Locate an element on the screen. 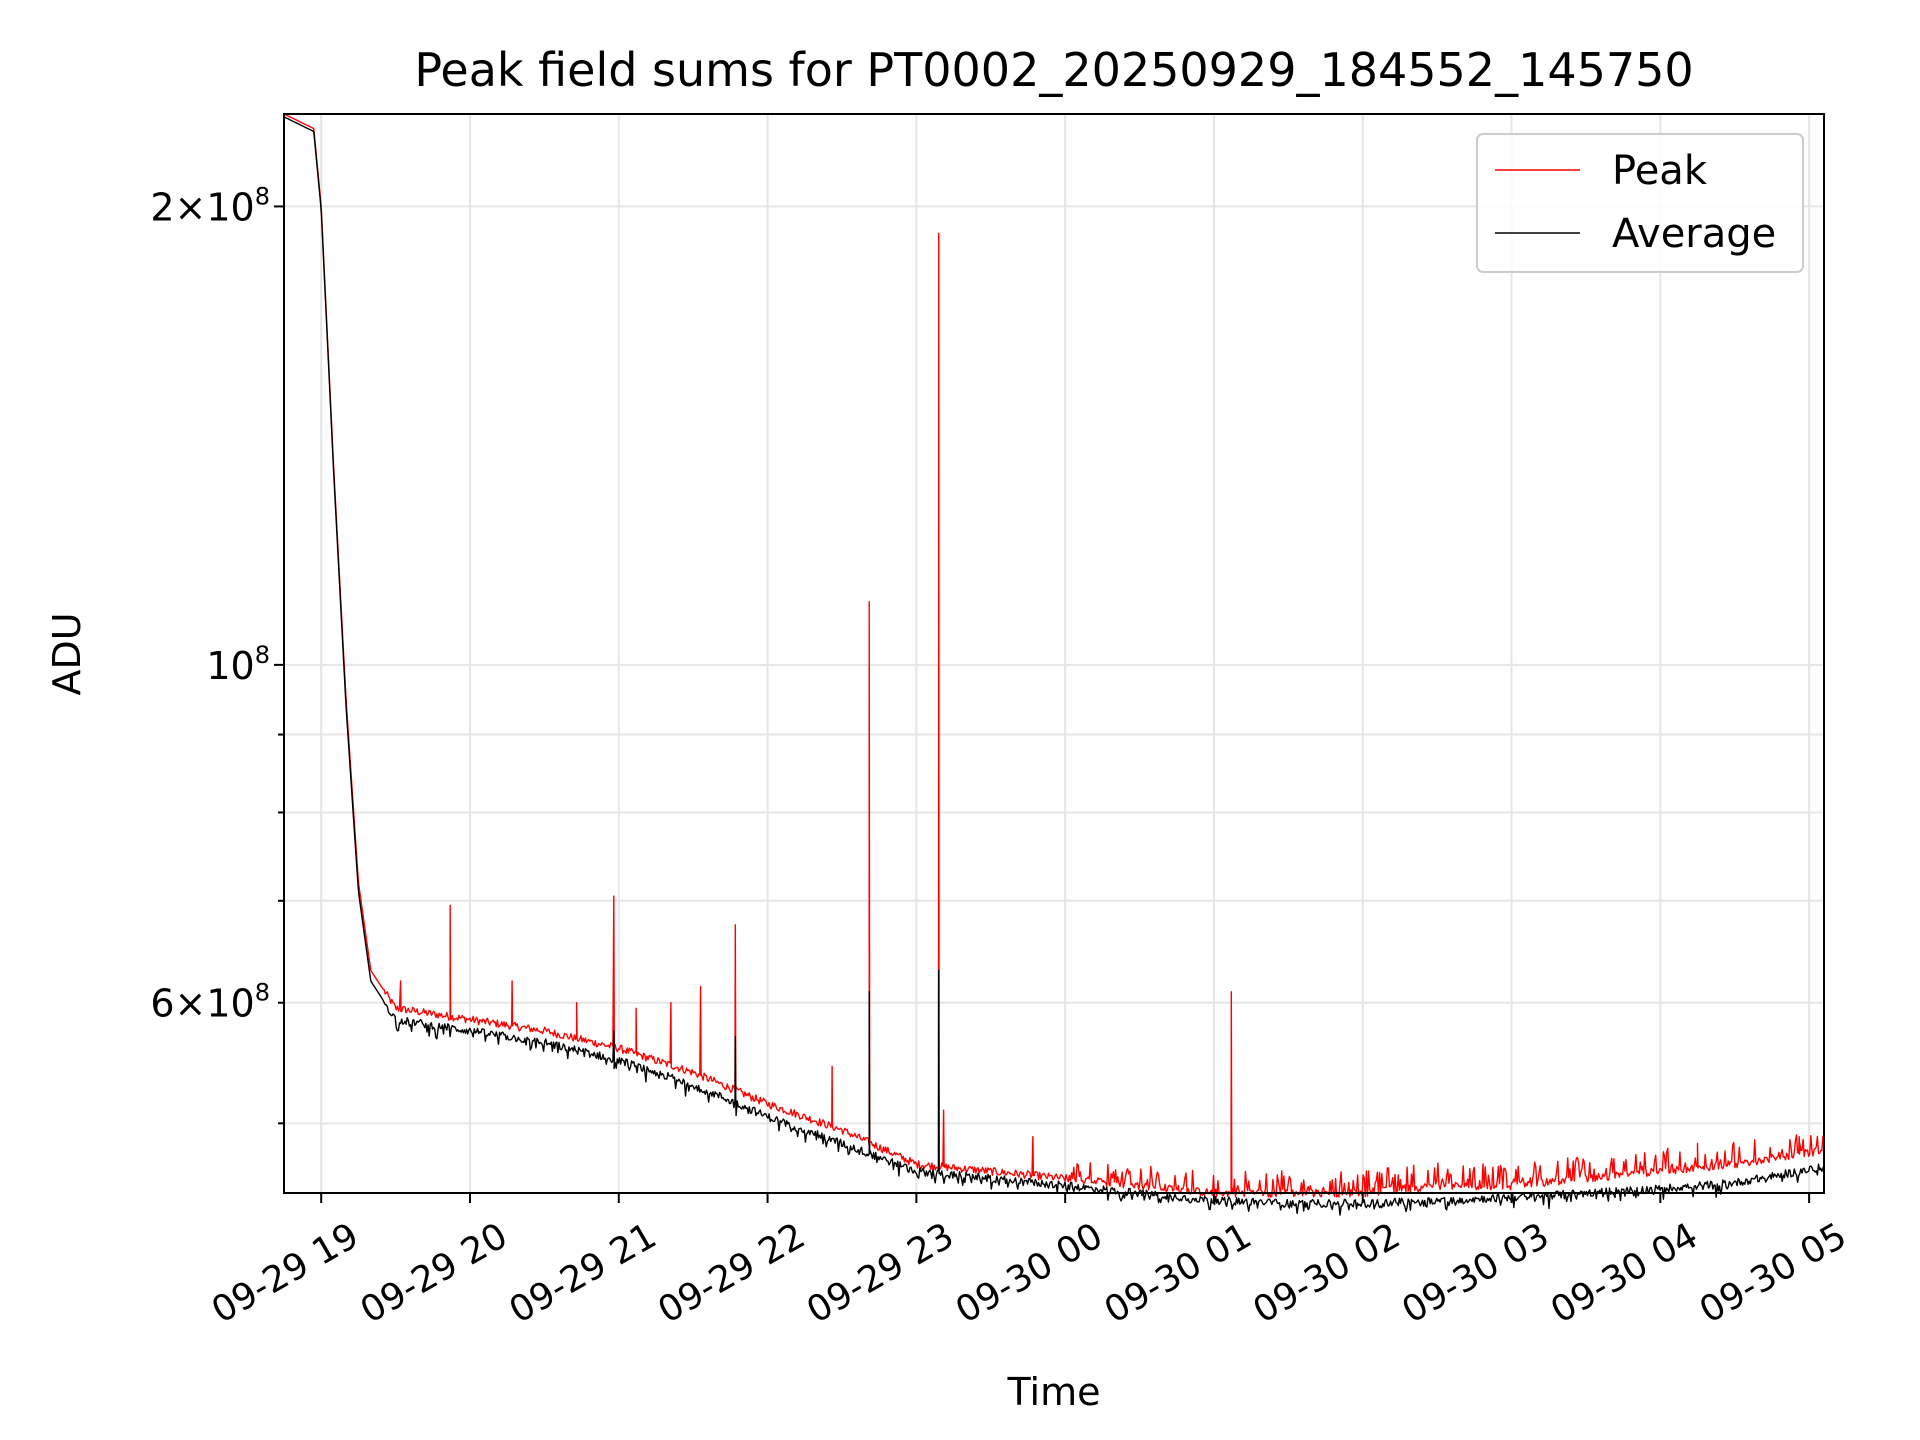  legend: Peak Average is located at coordinates (1640, 203).